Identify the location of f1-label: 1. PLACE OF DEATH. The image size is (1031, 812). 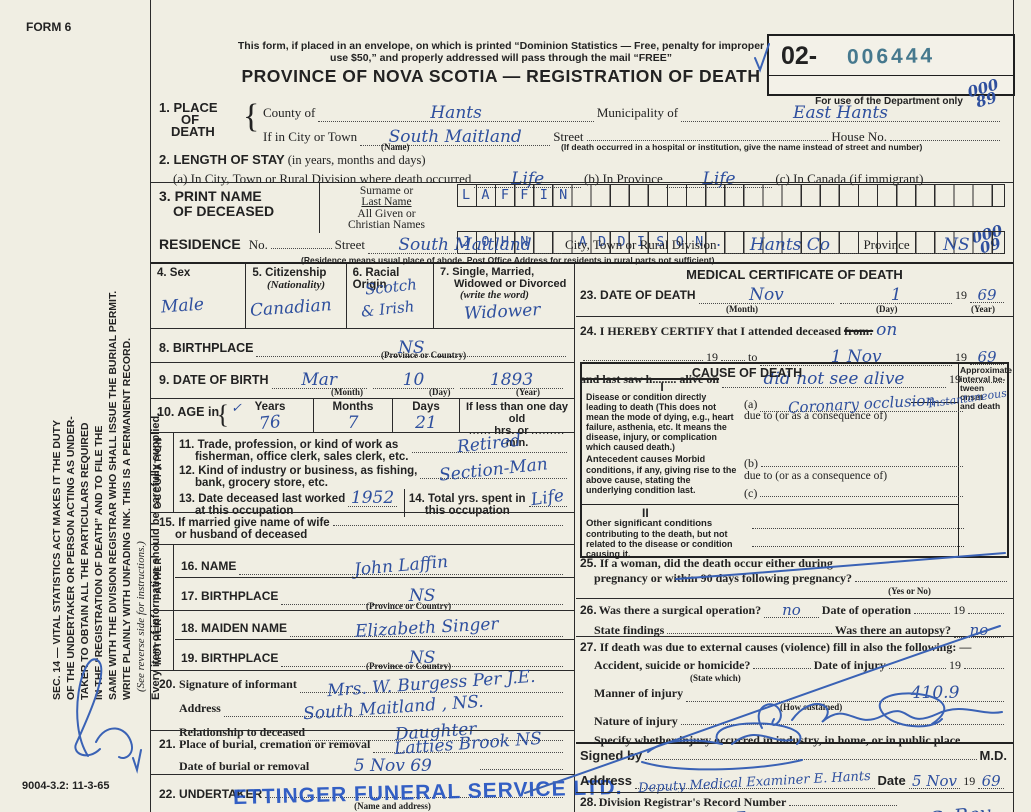
(188, 119).